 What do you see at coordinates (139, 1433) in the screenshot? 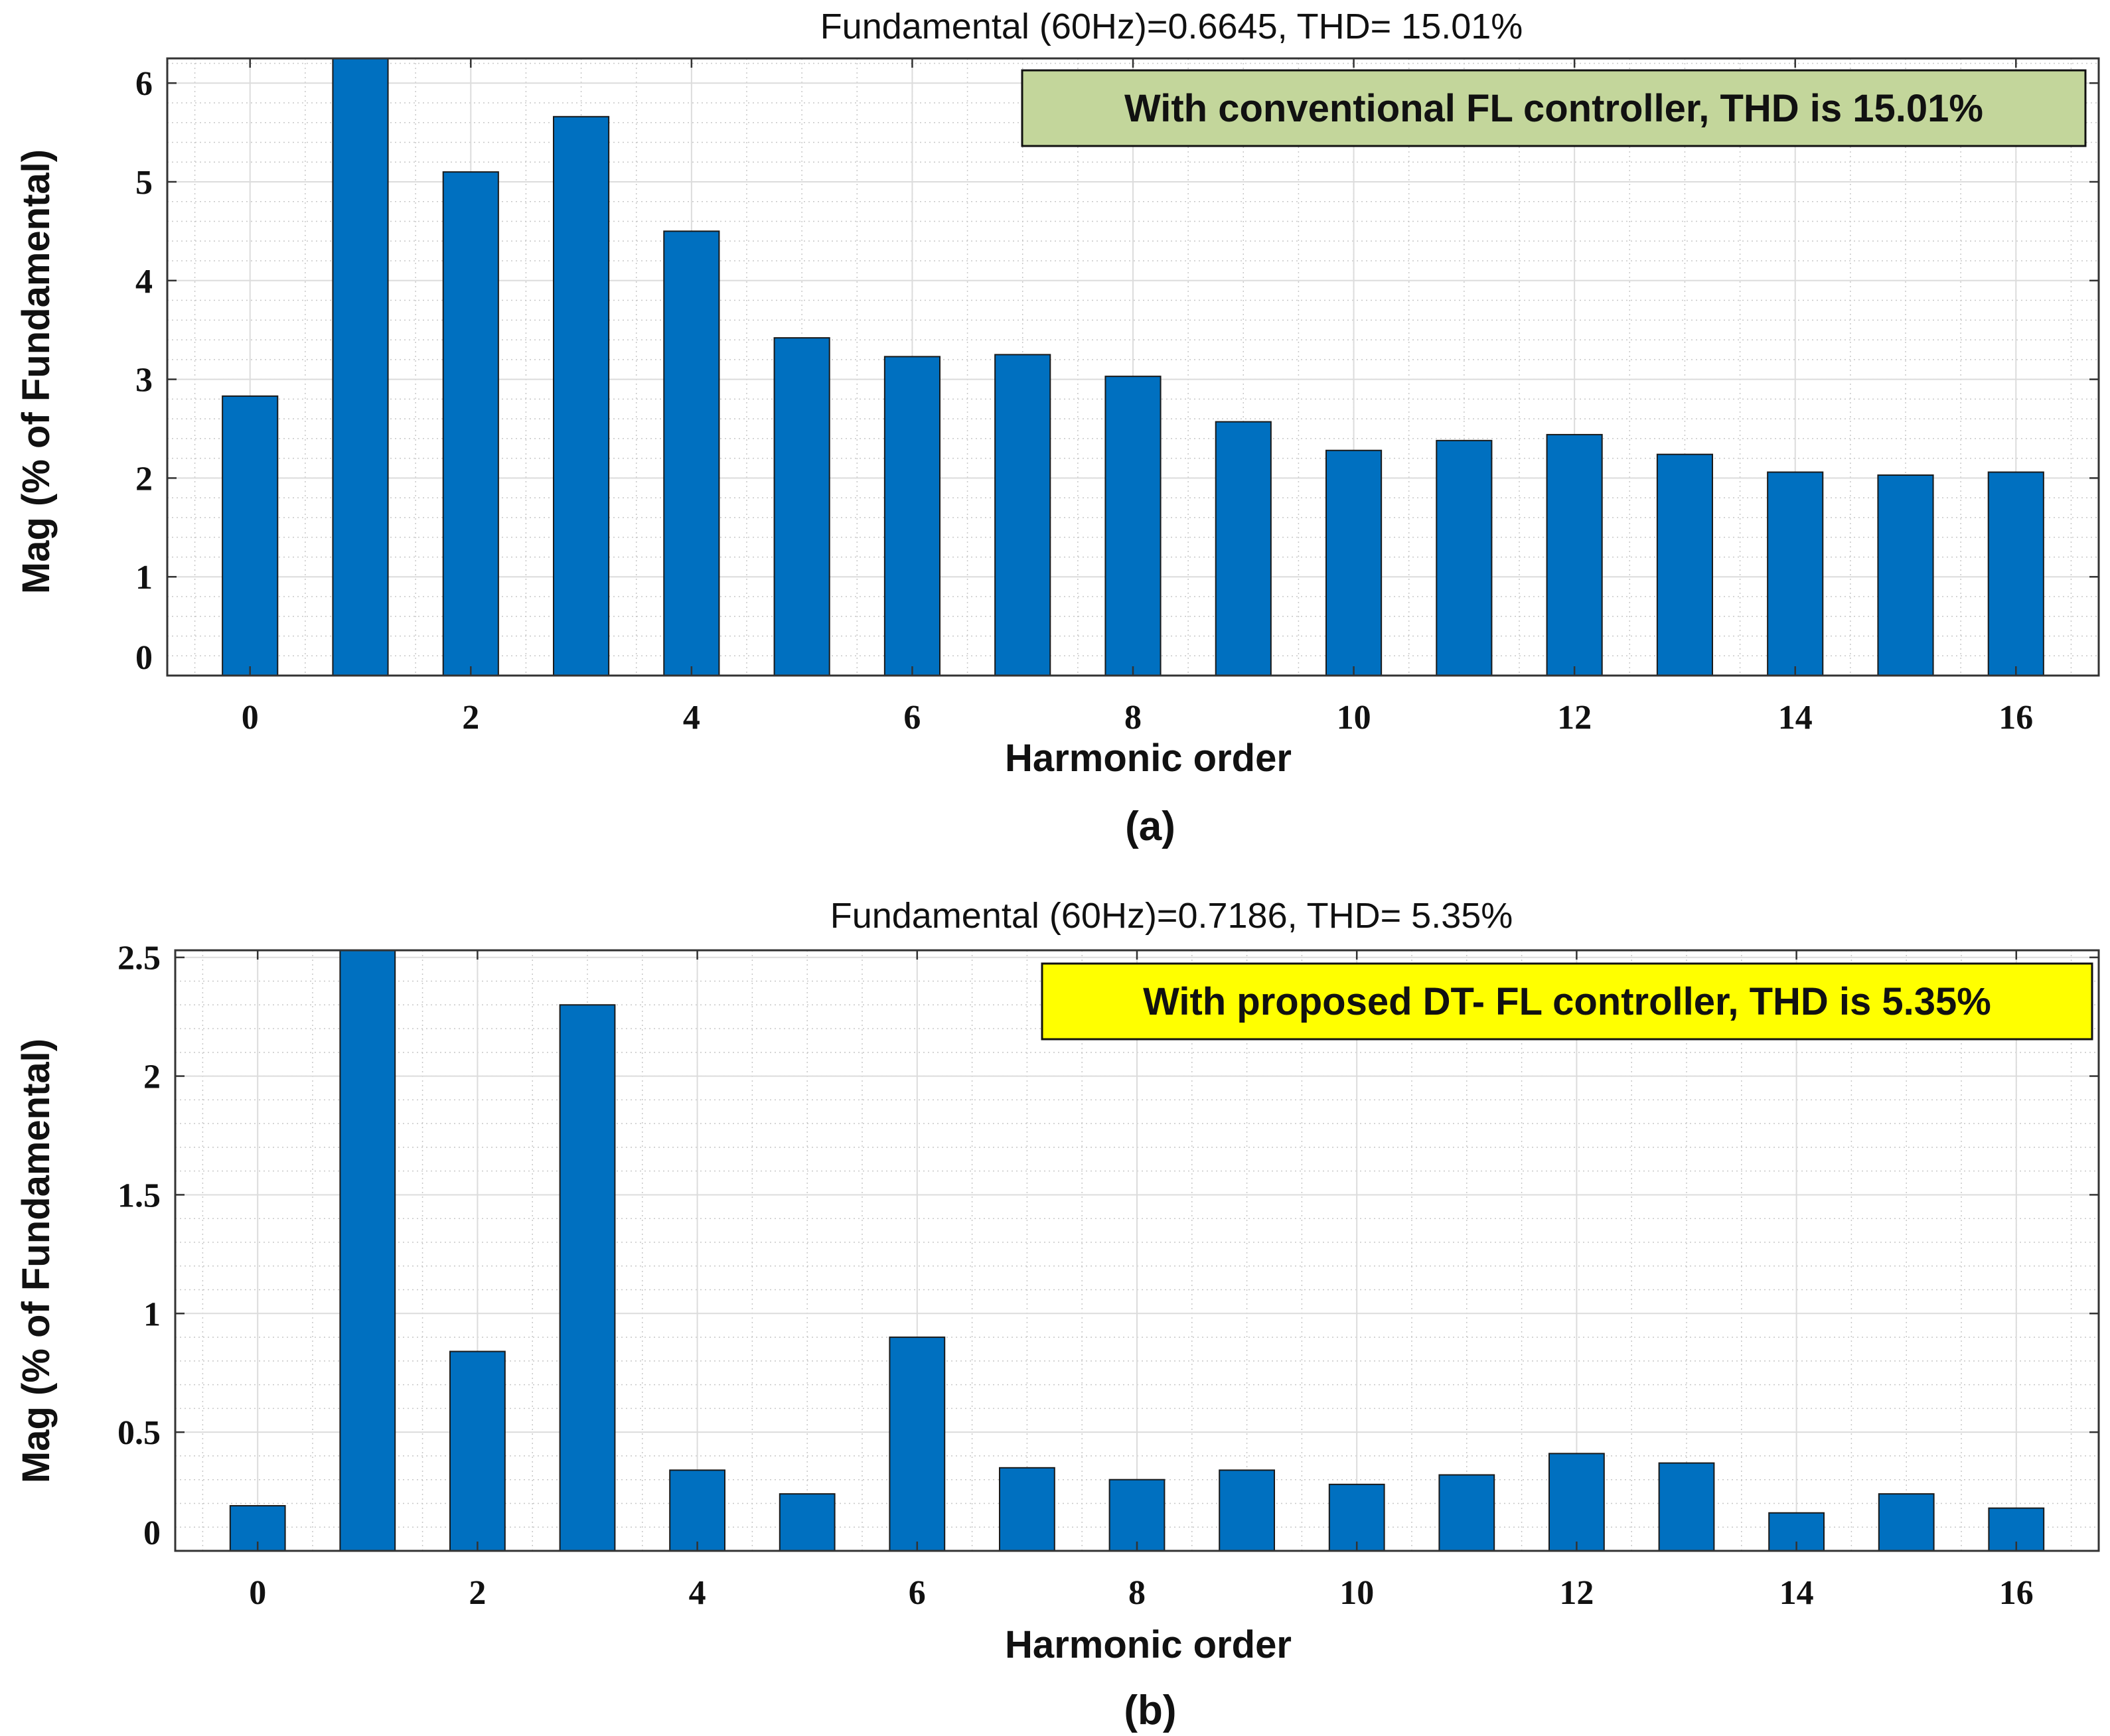
I see `y-tick-label: 0.5` at bounding box center [139, 1433].